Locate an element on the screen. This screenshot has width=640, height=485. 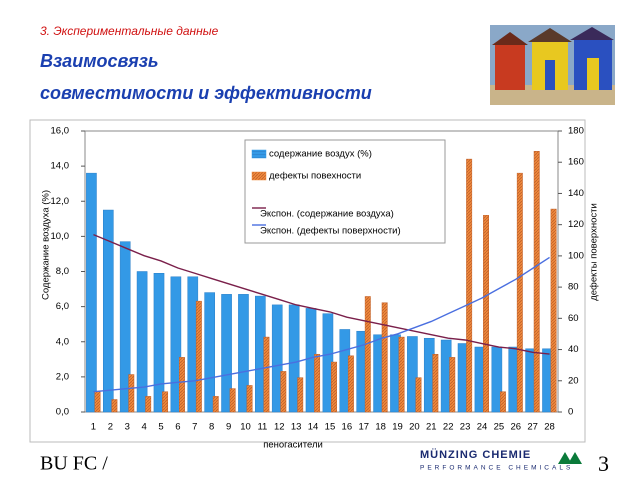
y2-tick-label: 140 is located at coordinates (576, 193).